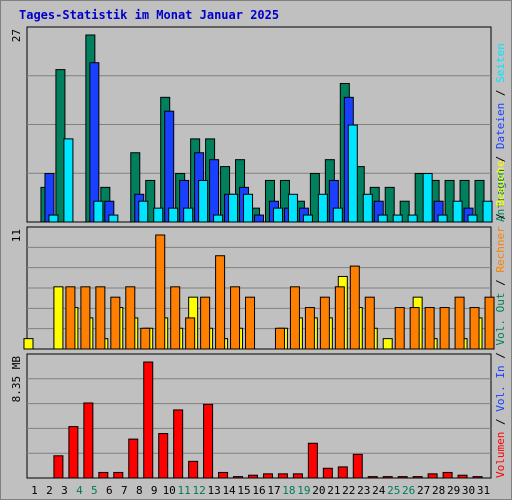 This screenshot has width=512, height=503. Describe the element at coordinates (483, 490) in the screenshot. I see `x-tick-label: 31` at that location.